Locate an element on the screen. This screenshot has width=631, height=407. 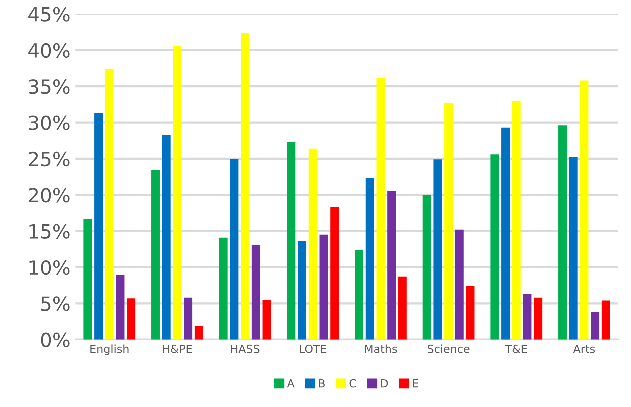
y-tick-label: 10% is located at coordinates (50, 268).